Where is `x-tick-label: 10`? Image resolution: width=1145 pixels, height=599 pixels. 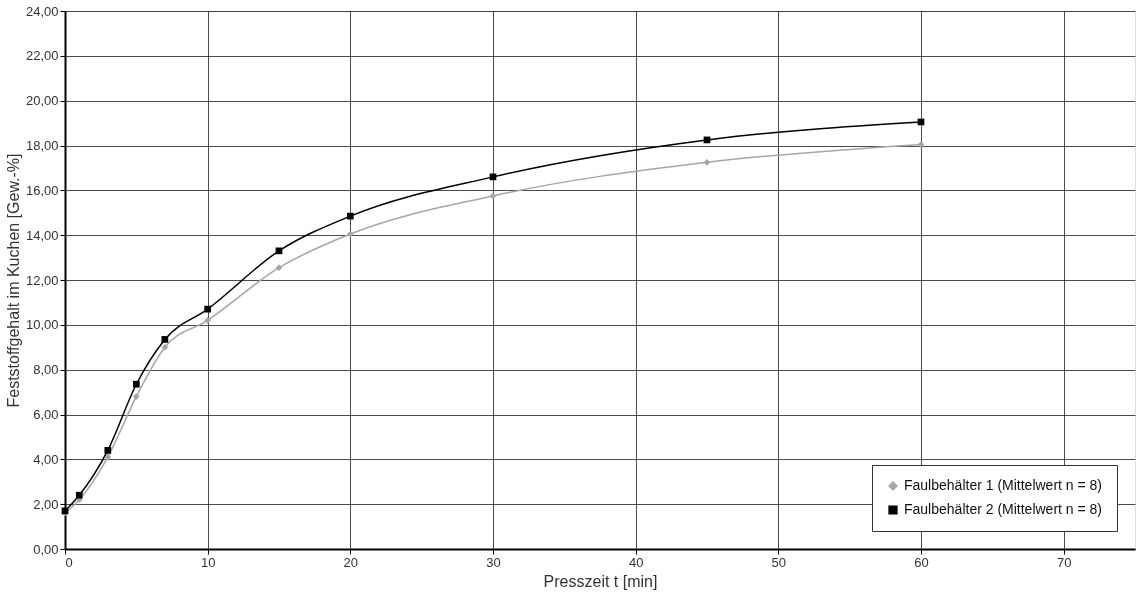
x-tick-label: 10 is located at coordinates (208, 562).